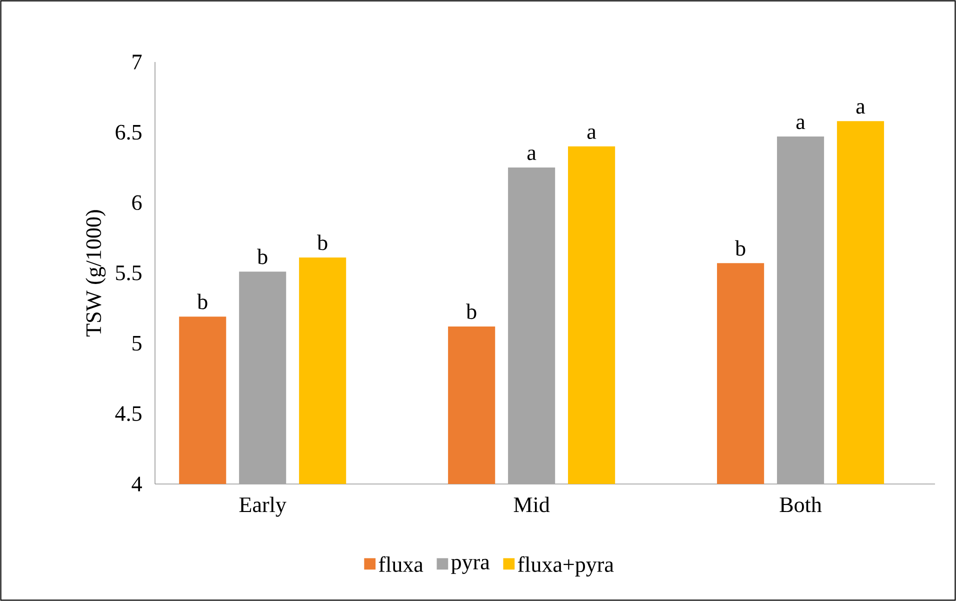 This screenshot has height=601, width=956. I want to click on y-tick-label: 4, so click(137, 484).